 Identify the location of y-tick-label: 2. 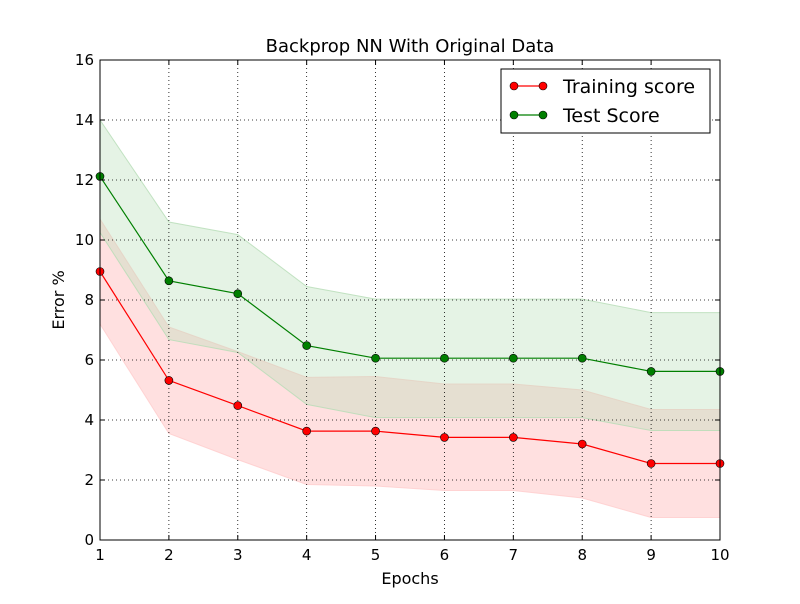
(89, 480).